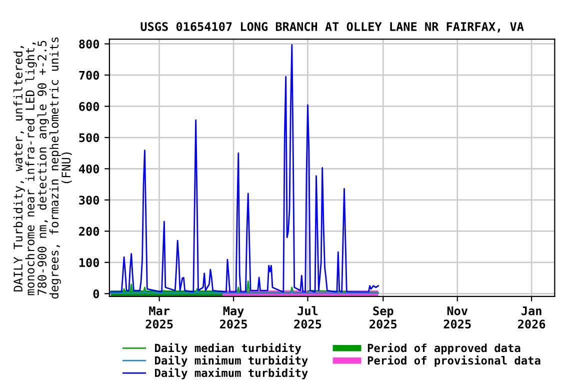 The image size is (576, 384). I want to click on x-tick-label: May 2025, so click(233, 317).